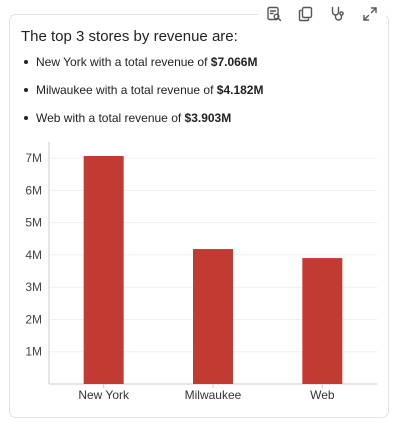 Image resolution: width=400 pixels, height=428 pixels. I want to click on copy-button, so click(306, 14).